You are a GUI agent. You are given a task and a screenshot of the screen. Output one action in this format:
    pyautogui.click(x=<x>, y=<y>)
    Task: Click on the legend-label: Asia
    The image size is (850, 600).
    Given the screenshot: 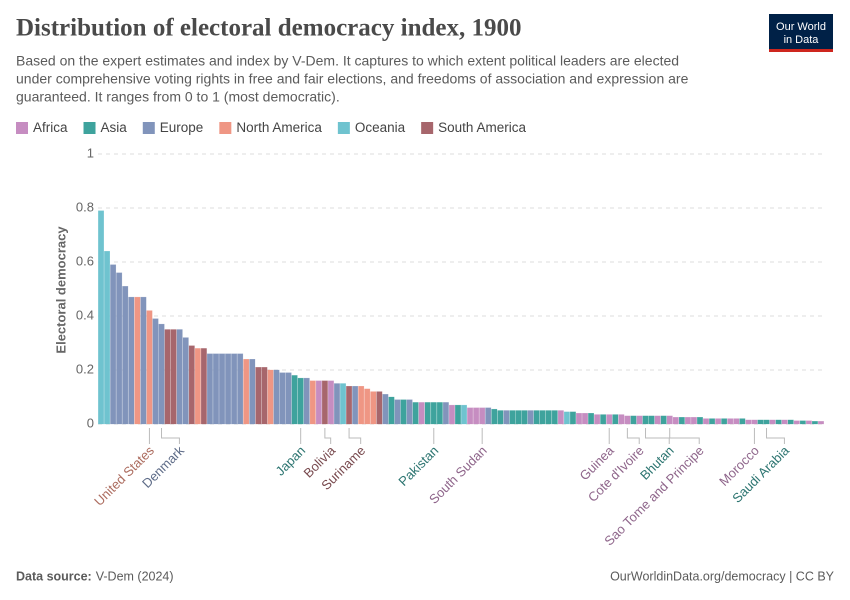 What is the action you would take?
    pyautogui.click(x=114, y=127)
    